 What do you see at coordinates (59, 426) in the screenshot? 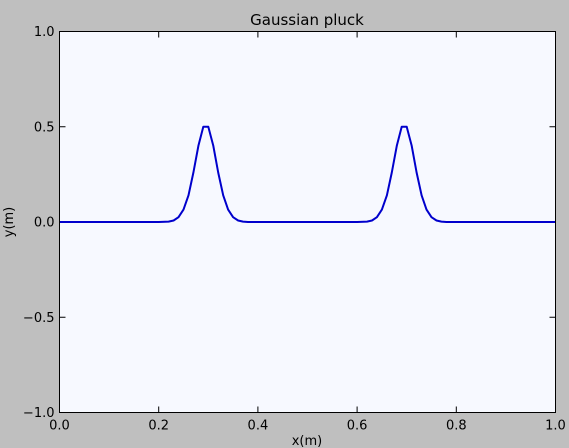
I see `x-tick-label: 0.0` at bounding box center [59, 426].